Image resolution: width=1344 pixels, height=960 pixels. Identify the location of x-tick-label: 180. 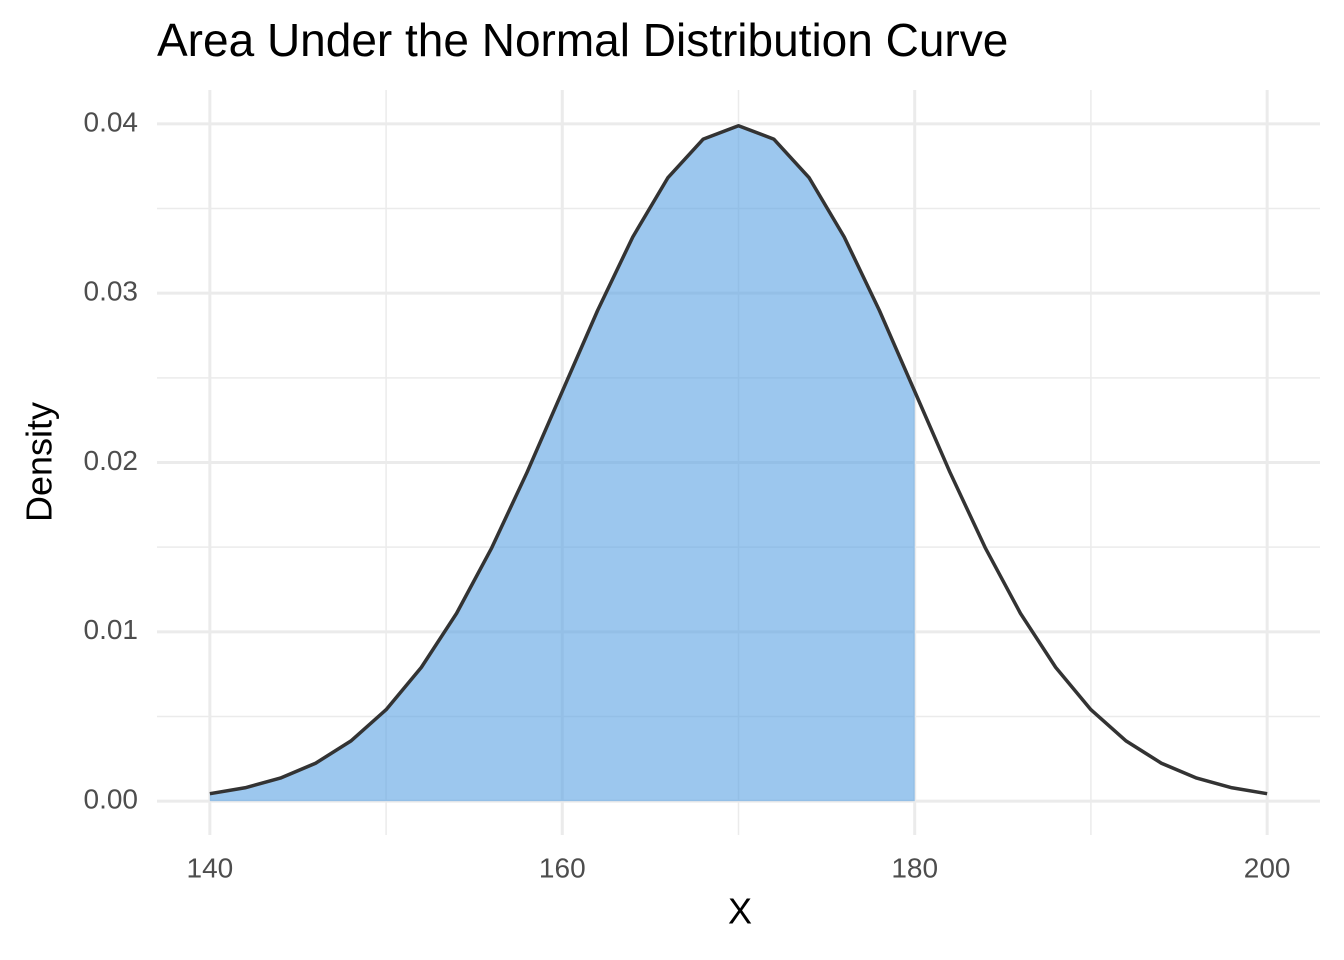
(914, 867).